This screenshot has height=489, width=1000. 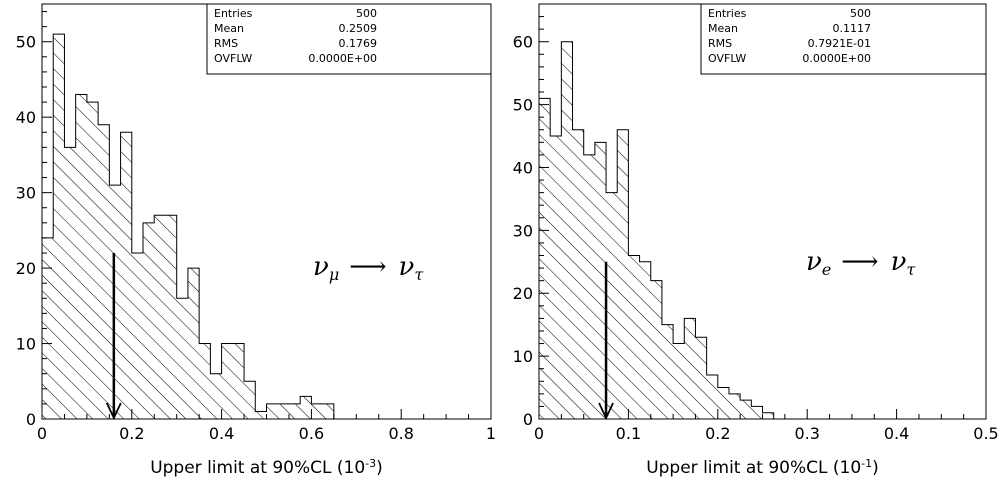 I want to click on stat-value: 0.1117, so click(x=852, y=28).